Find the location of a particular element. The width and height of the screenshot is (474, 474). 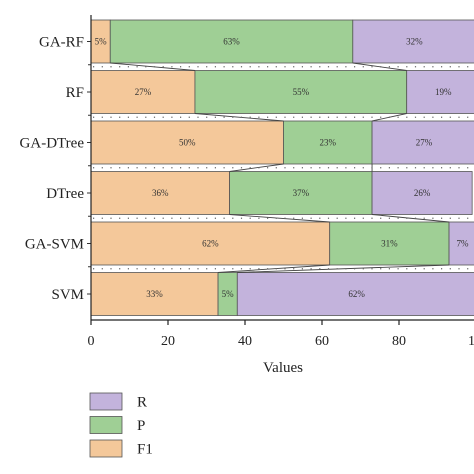

category-label-ga-svm: GA-SVM is located at coordinates (54, 245).